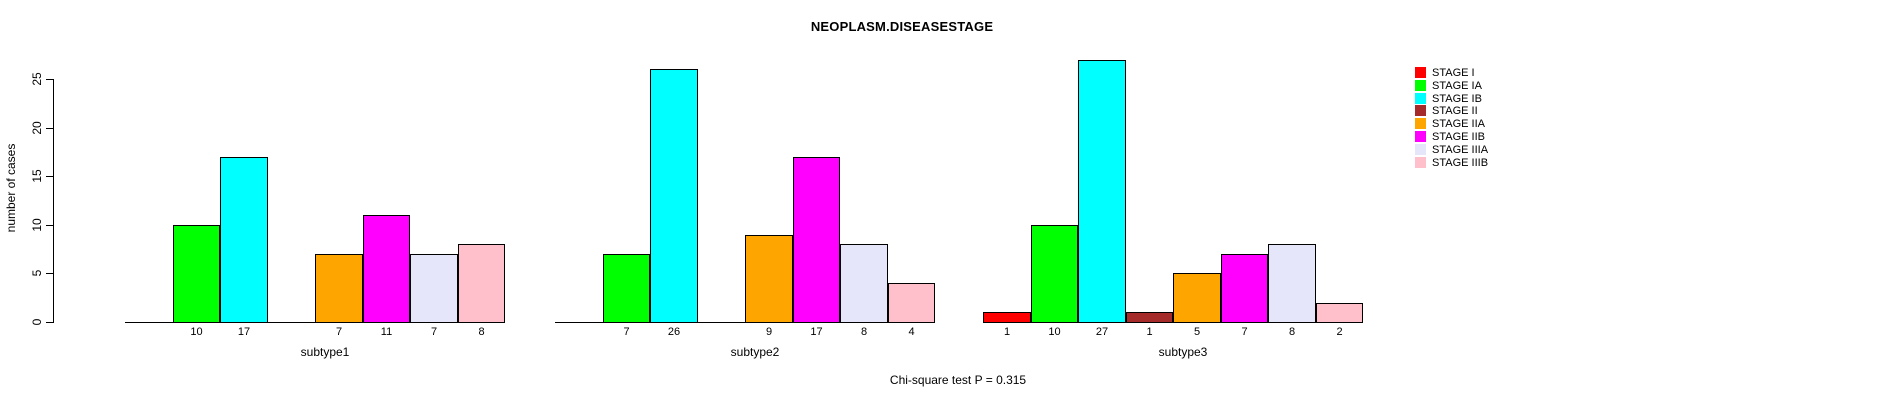  I want to click on y-tick-label: 15, so click(37, 176).